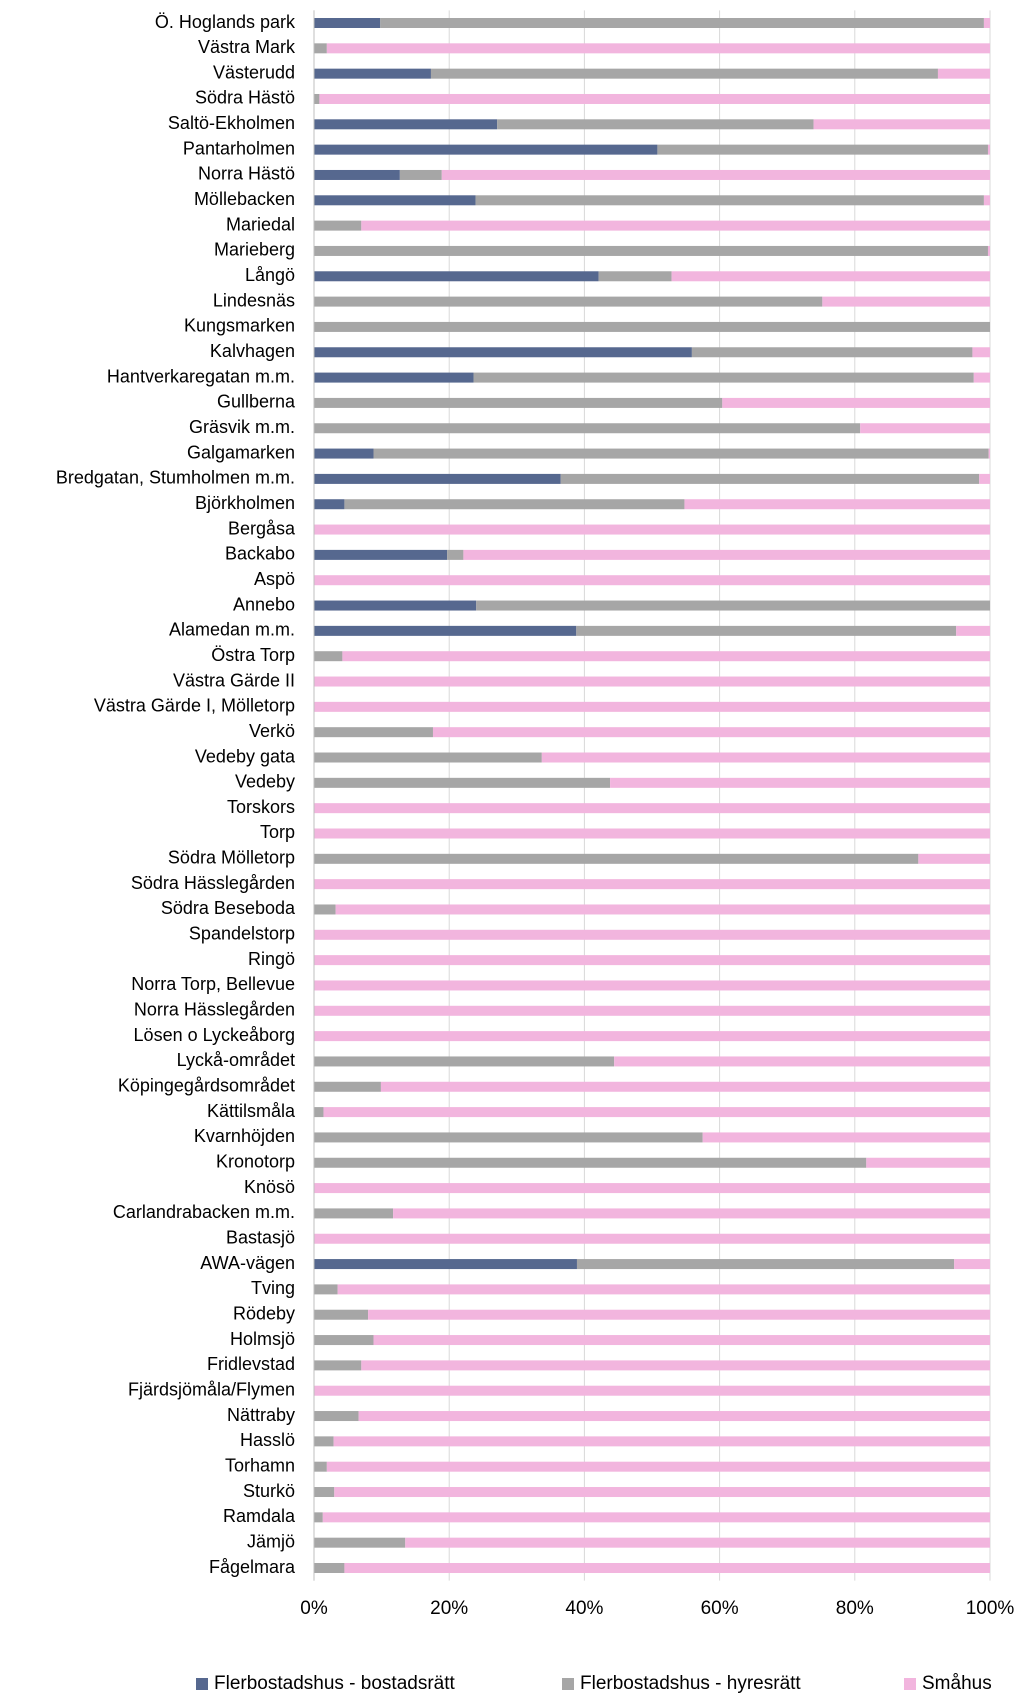 Image resolution: width=1024 pixels, height=1697 pixels. What do you see at coordinates (957, 1683) in the screenshot?
I see `legend-label: Småhus` at bounding box center [957, 1683].